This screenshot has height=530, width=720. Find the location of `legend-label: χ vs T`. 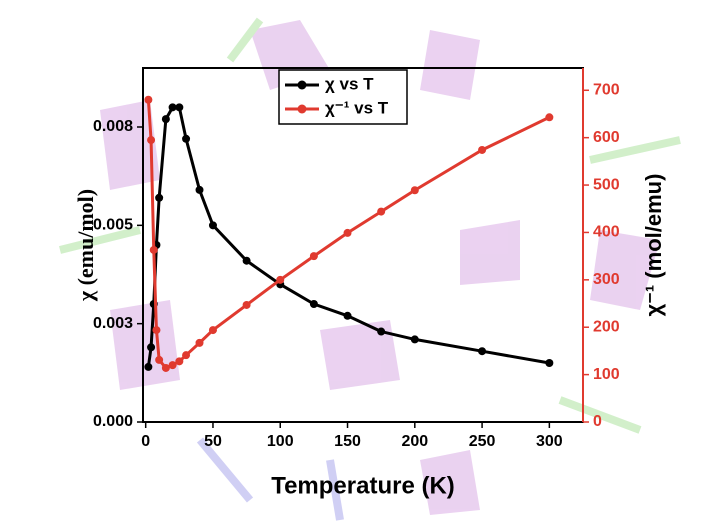

legend-label: χ vs T is located at coordinates (349, 83).